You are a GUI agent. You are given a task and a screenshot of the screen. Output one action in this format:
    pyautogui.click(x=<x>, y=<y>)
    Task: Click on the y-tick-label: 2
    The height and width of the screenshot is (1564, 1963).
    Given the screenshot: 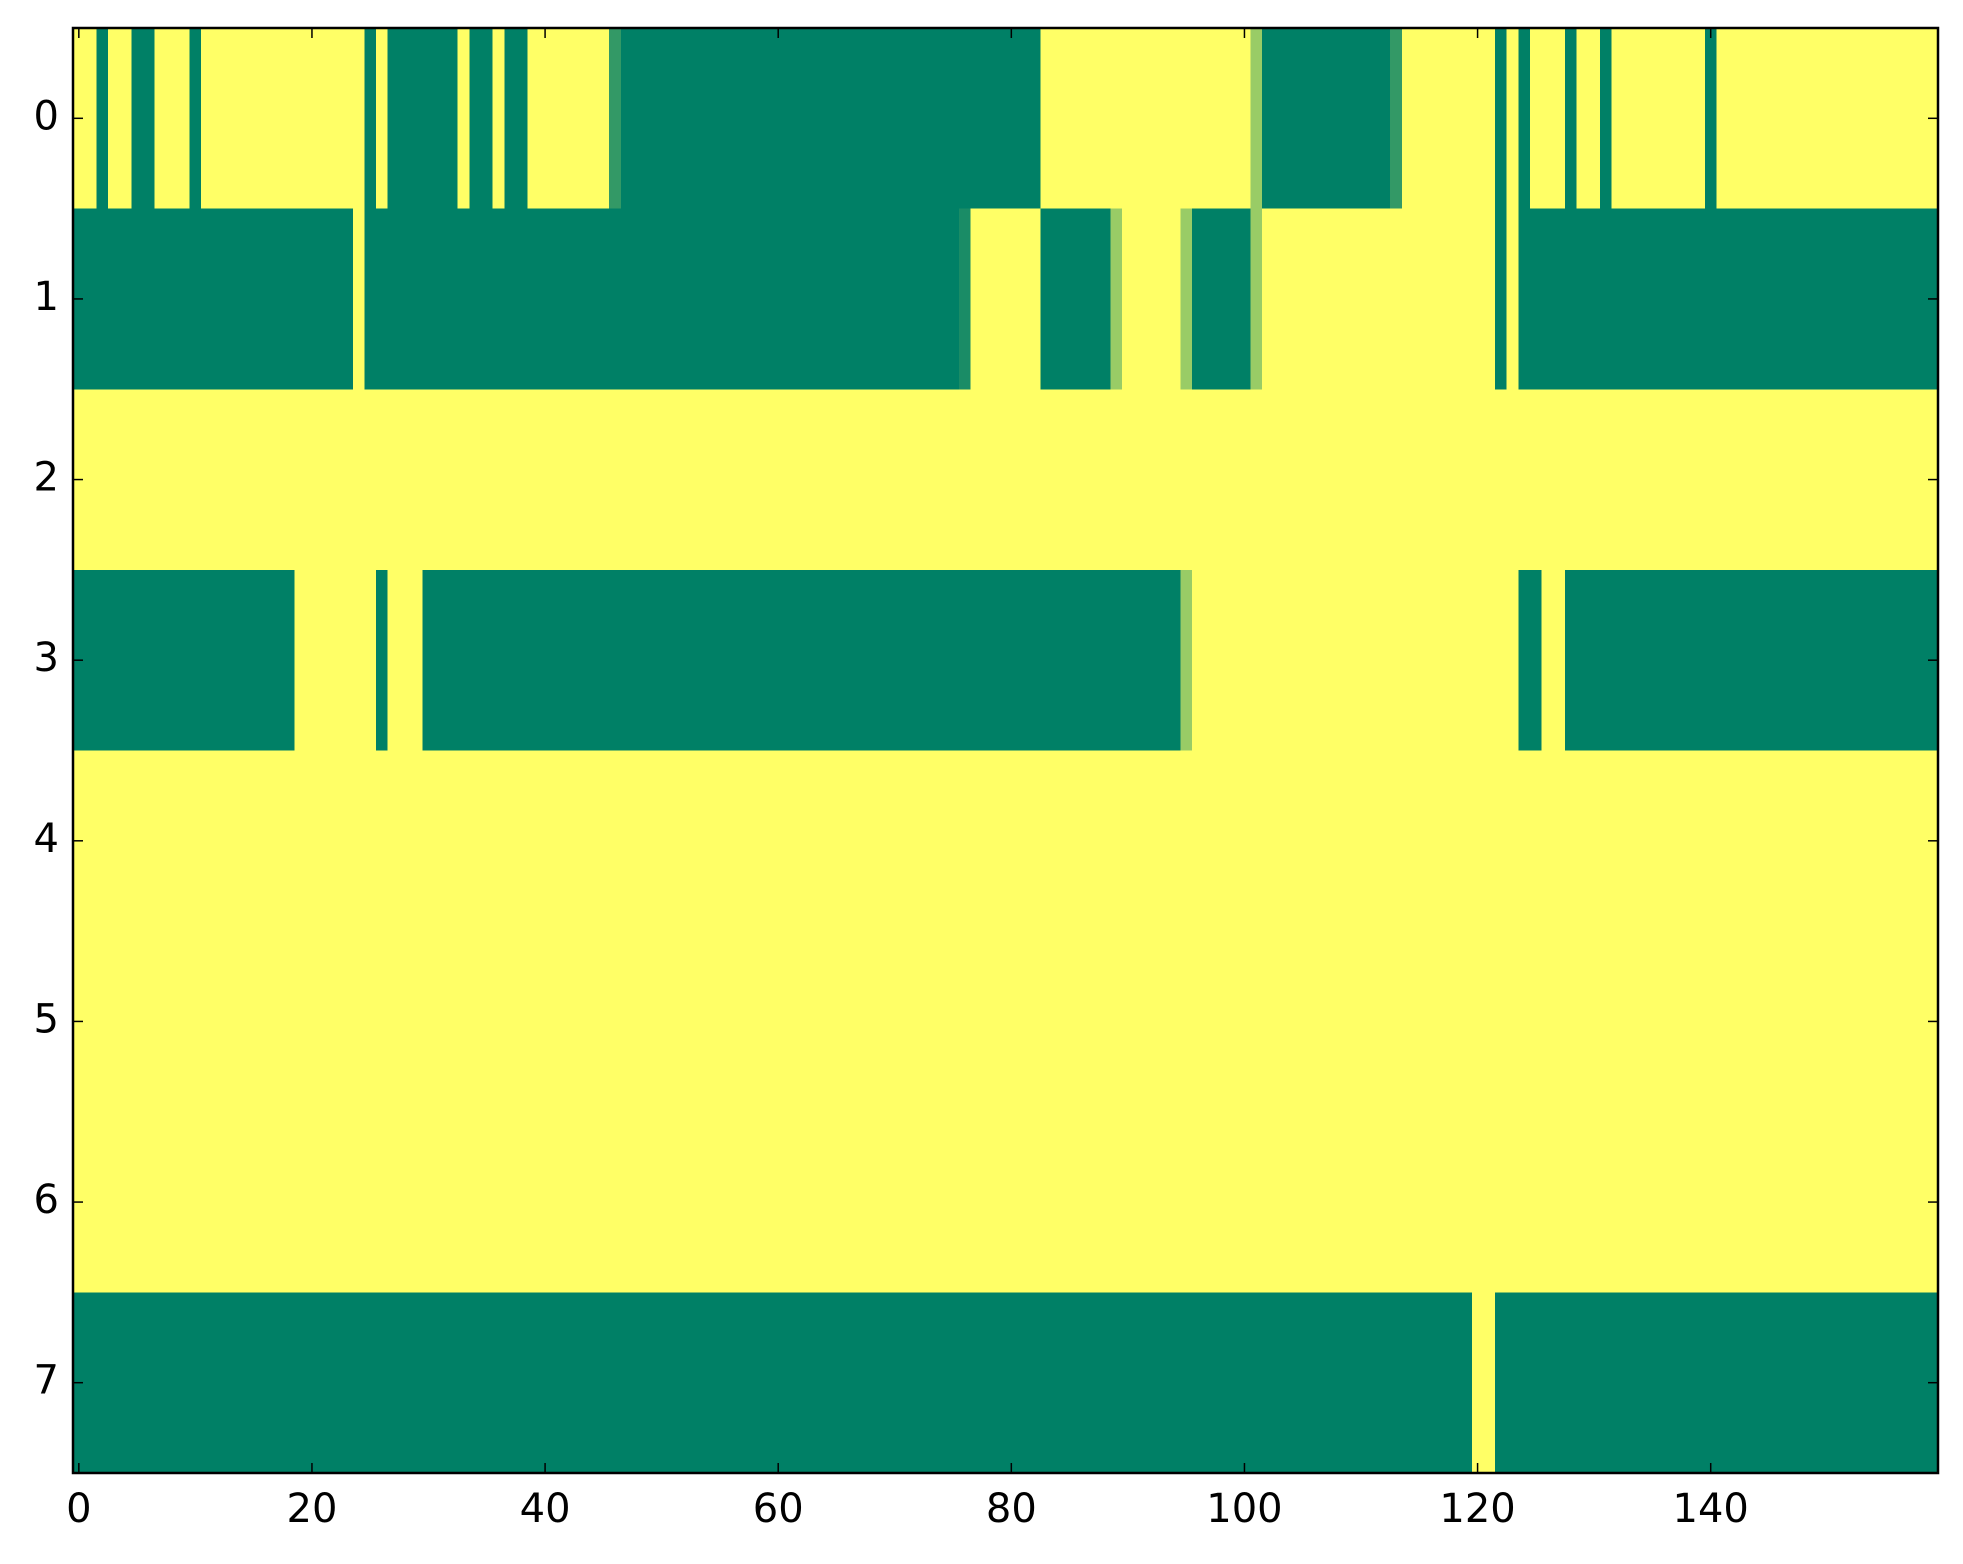 What is the action you would take?
    pyautogui.click(x=46, y=478)
    